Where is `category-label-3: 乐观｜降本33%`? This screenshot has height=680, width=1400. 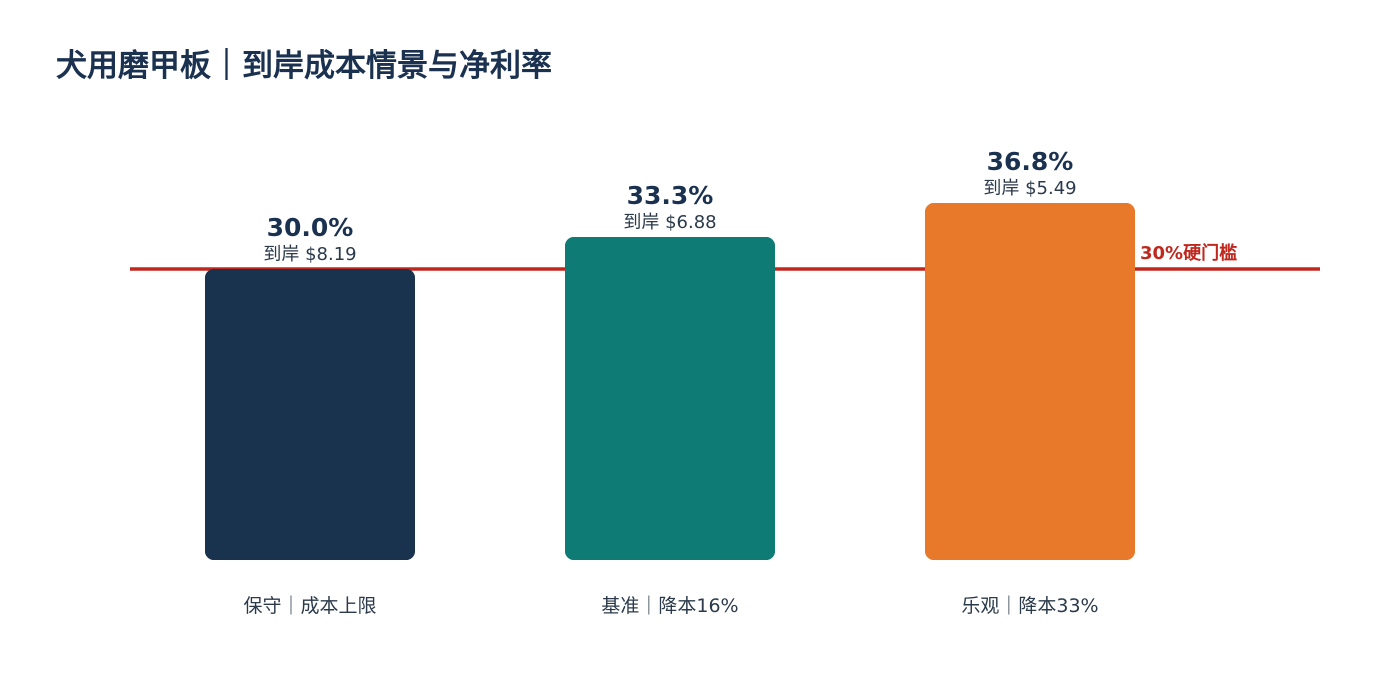
category-label-3: 乐观｜降本33% is located at coordinates (1029, 606).